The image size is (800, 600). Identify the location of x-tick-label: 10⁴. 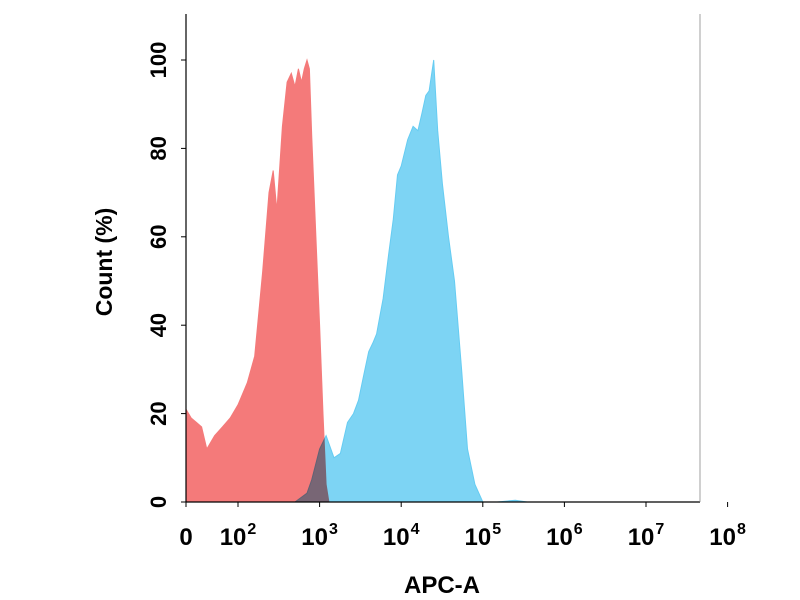
(401, 536).